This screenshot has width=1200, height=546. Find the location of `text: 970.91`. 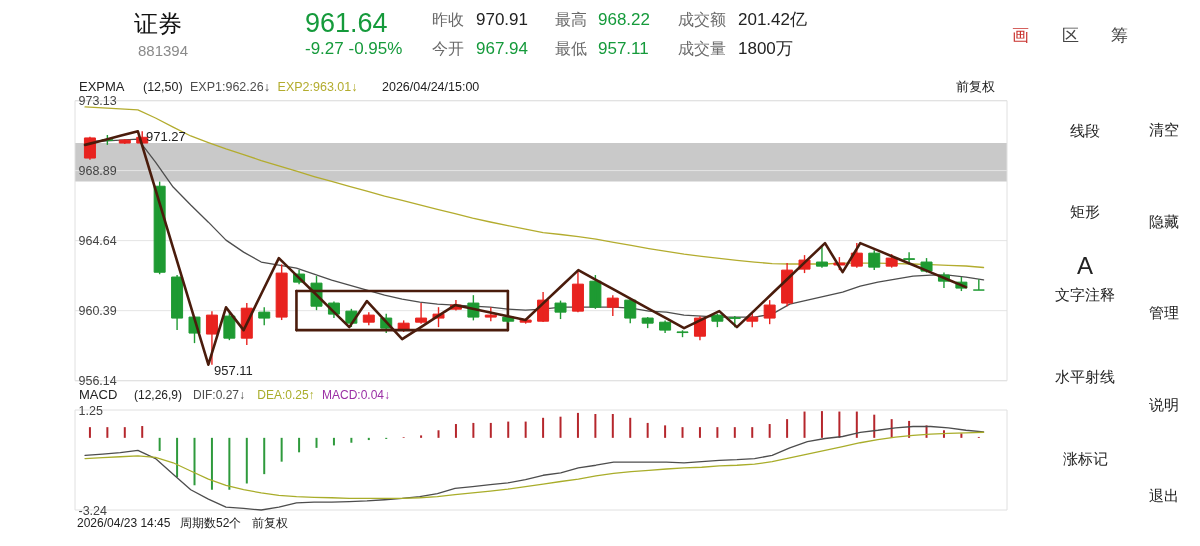

text: 970.91 is located at coordinates (502, 19).